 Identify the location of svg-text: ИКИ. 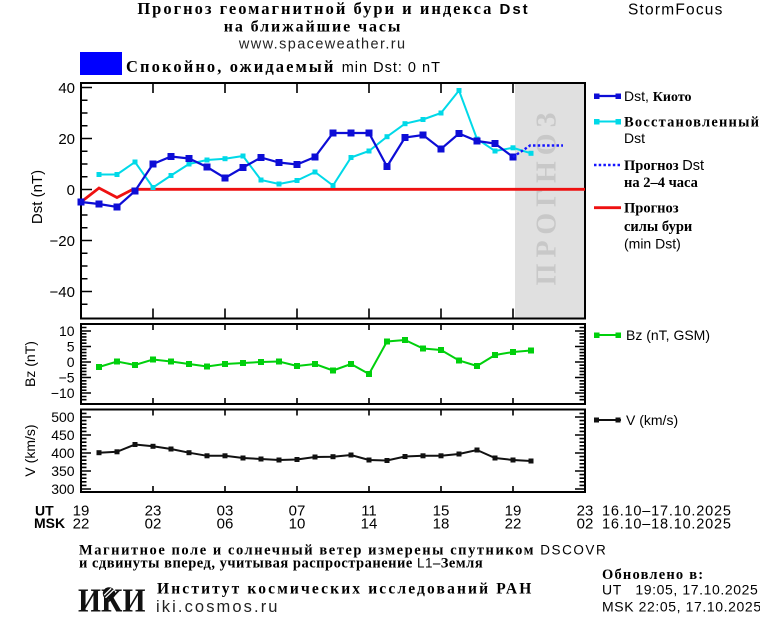
(112, 600).